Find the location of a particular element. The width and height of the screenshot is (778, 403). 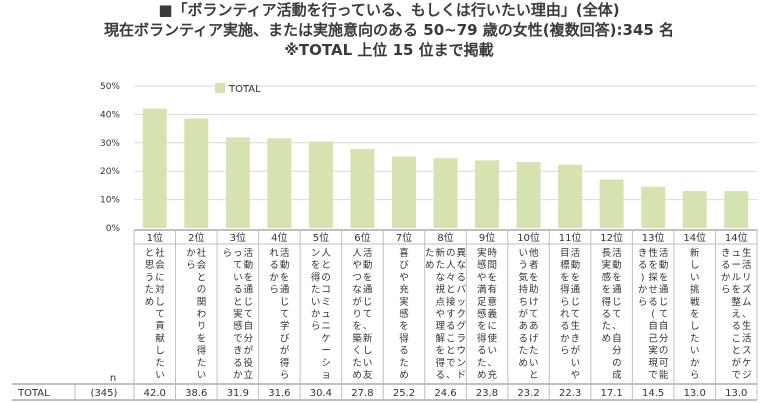

data-label: 25.2 is located at coordinates (404, 393).